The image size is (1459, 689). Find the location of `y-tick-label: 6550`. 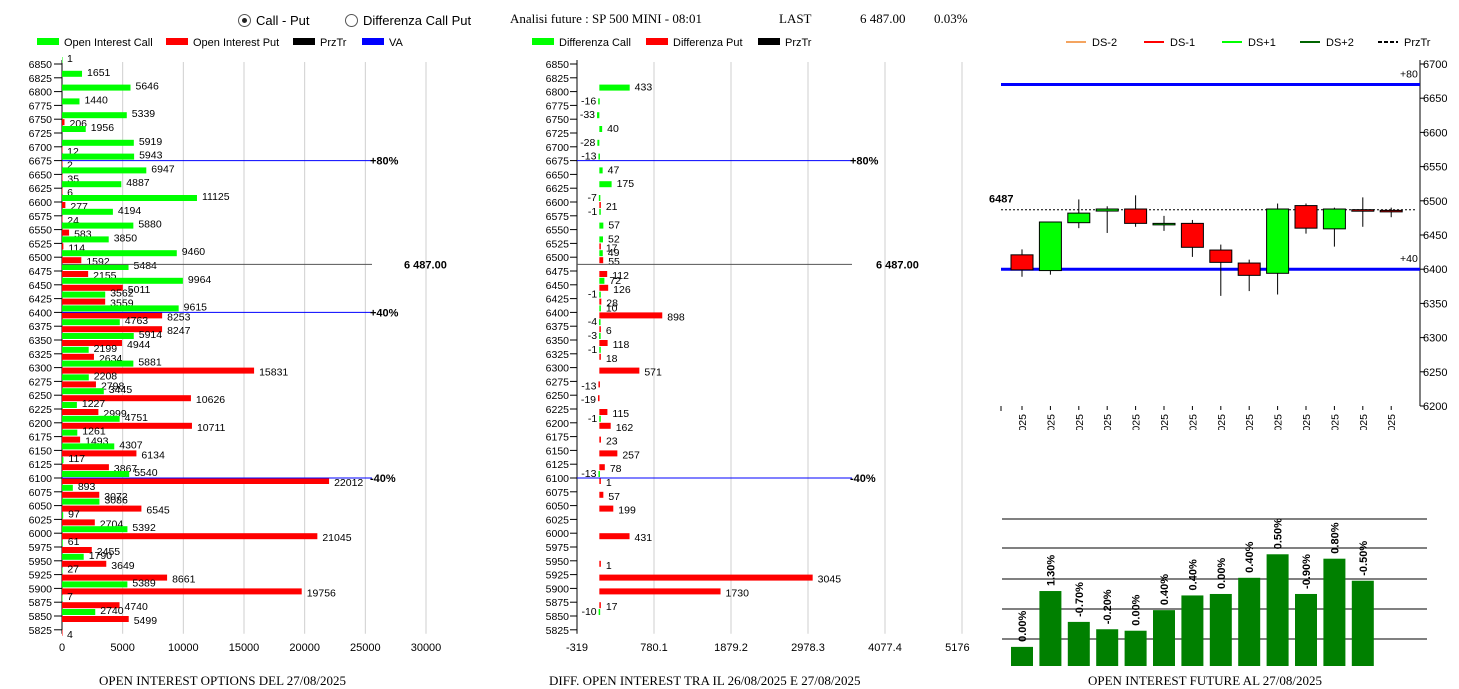

y-tick-label: 6550 is located at coordinates (558, 231).